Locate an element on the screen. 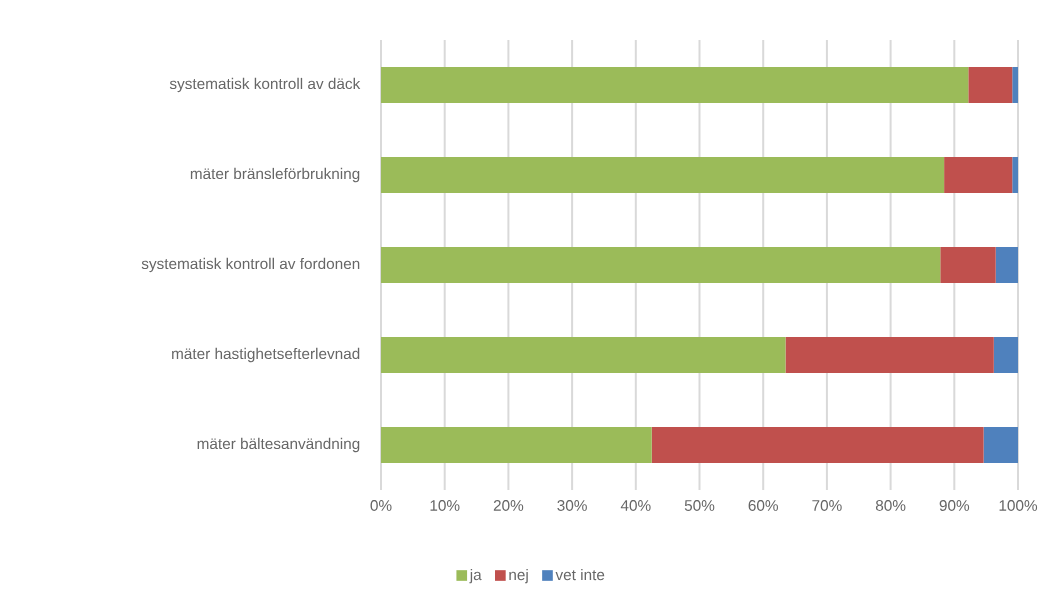 The width and height of the screenshot is (1064, 604). y-tick-label: mäter bältesanvändning is located at coordinates (278, 445).